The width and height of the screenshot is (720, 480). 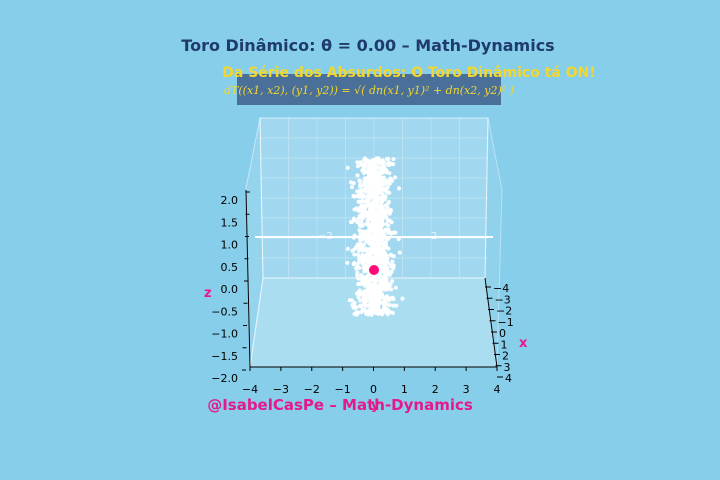 What do you see at coordinates (230, 222) in the screenshot?
I see `z-tick-label: 1.5` at bounding box center [230, 222].